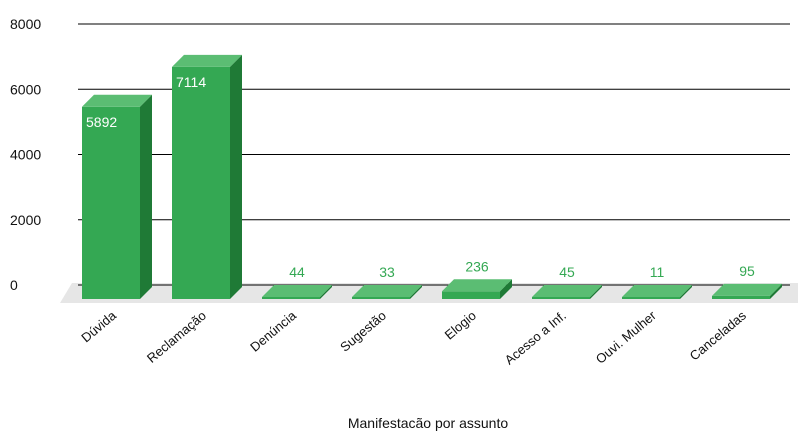 Image resolution: width=805 pixels, height=432 pixels. What do you see at coordinates (25, 24) in the screenshot?
I see `y-tick-label: 8000` at bounding box center [25, 24].